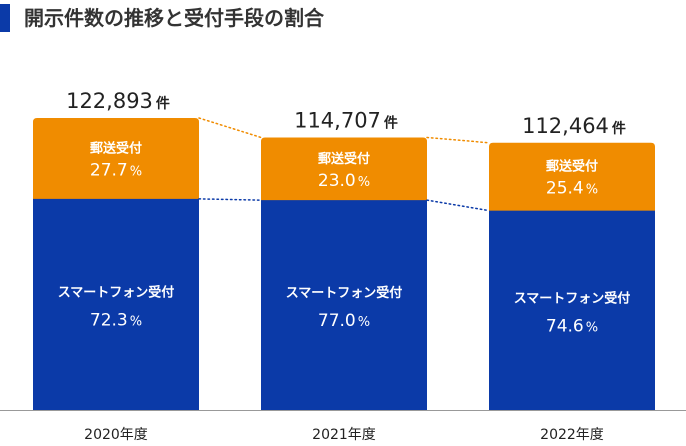 Image resolution: width=686 pixels, height=446 pixels. What do you see at coordinates (344, 321) in the screenshot?
I see `segment-value-smartphone: 77.0%` at bounding box center [344, 321].